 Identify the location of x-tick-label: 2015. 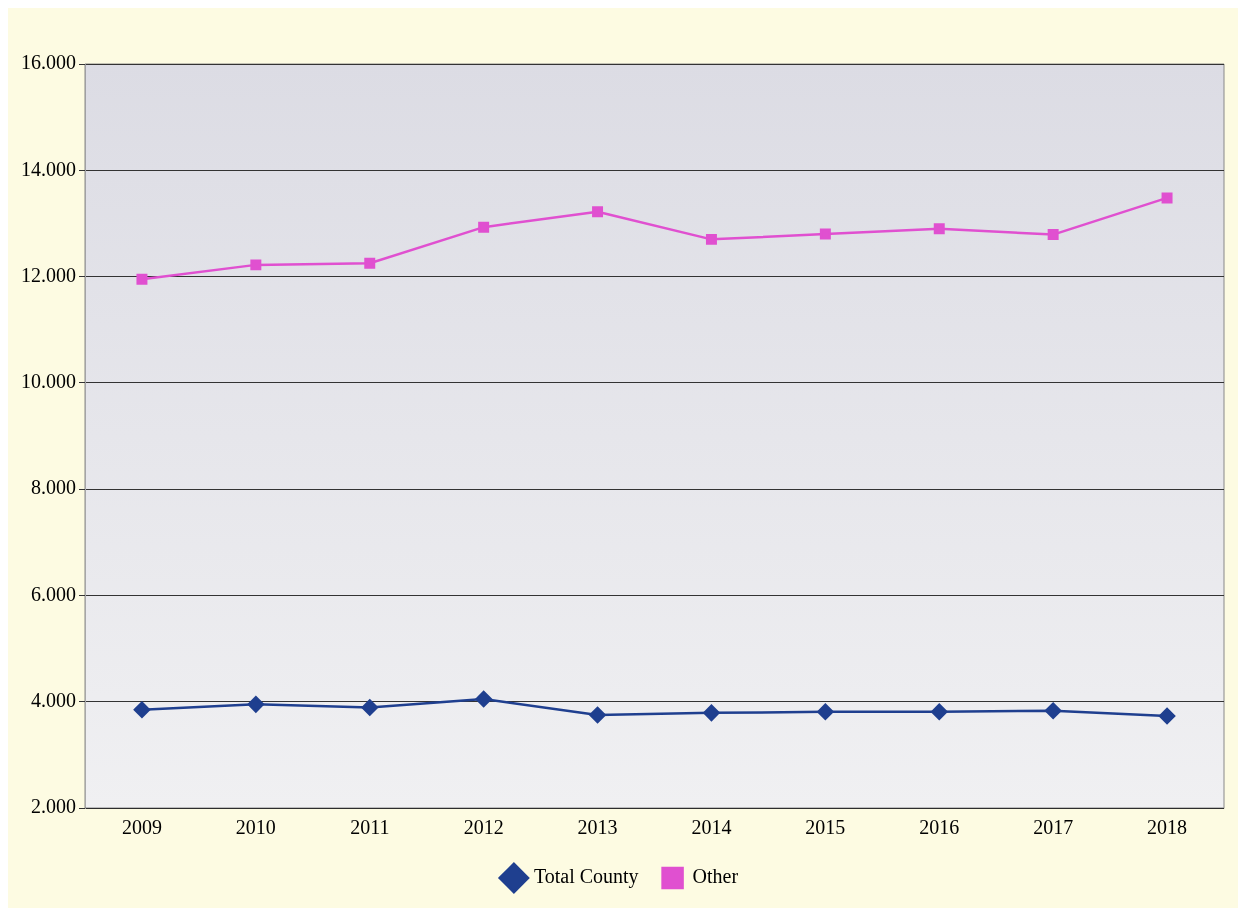
(825, 827).